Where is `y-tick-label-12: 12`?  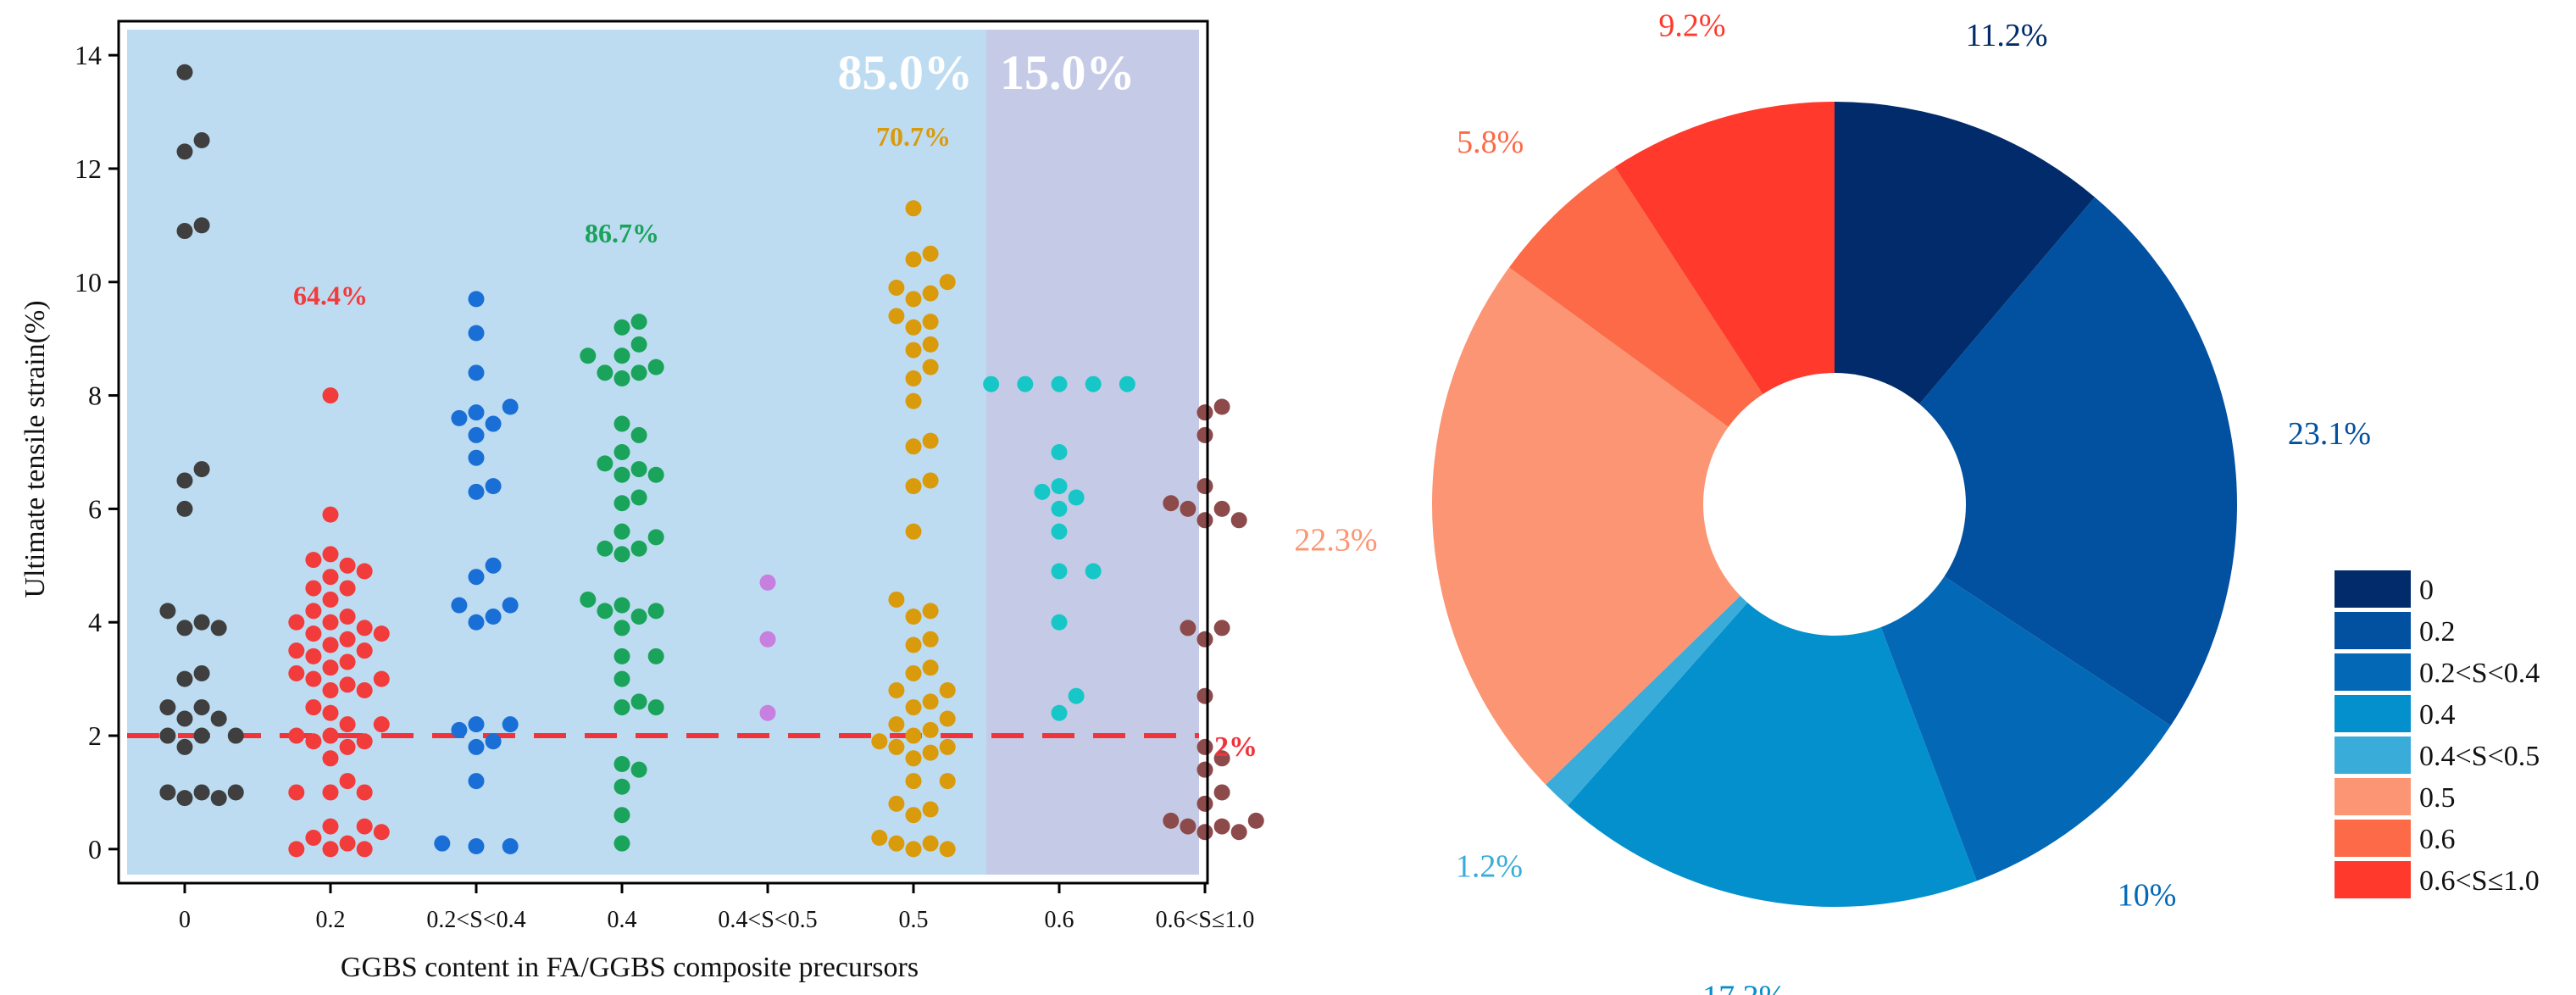
y-tick-label-12: 12 is located at coordinates (88, 169).